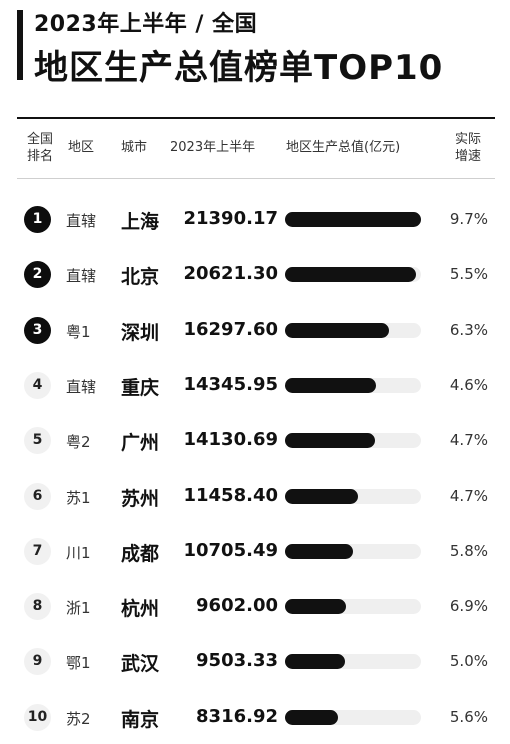 The height and width of the screenshot is (744, 510). I want to click on col-header-rank-line2: 排名, so click(39, 156).